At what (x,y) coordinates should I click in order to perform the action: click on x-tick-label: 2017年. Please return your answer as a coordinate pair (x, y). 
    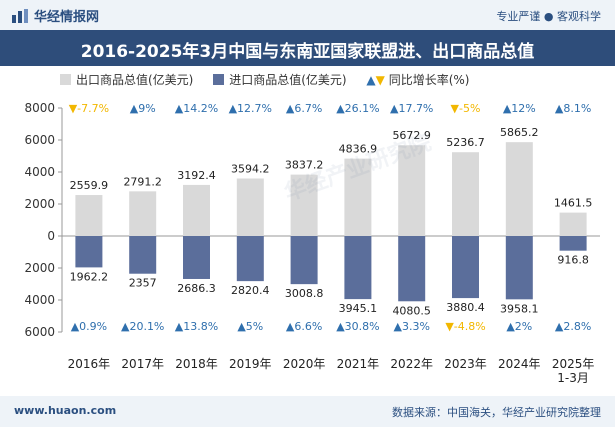
    Looking at the image, I should click on (142, 364).